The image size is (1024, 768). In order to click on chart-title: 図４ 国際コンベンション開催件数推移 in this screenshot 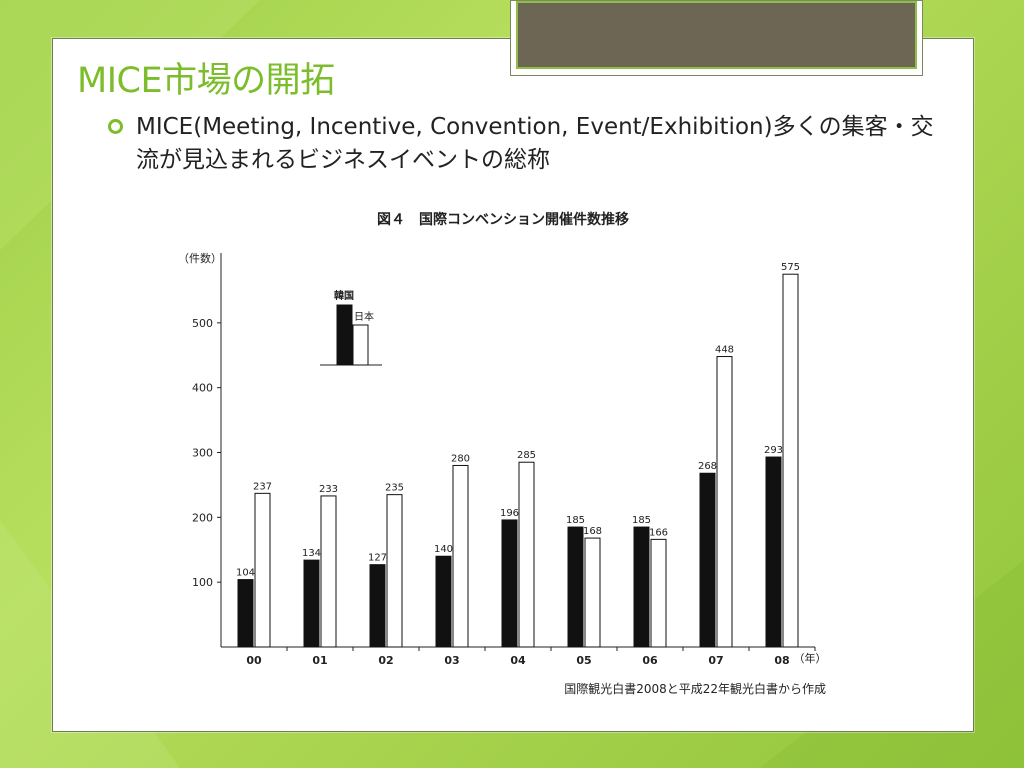, I will do `click(503, 219)`.